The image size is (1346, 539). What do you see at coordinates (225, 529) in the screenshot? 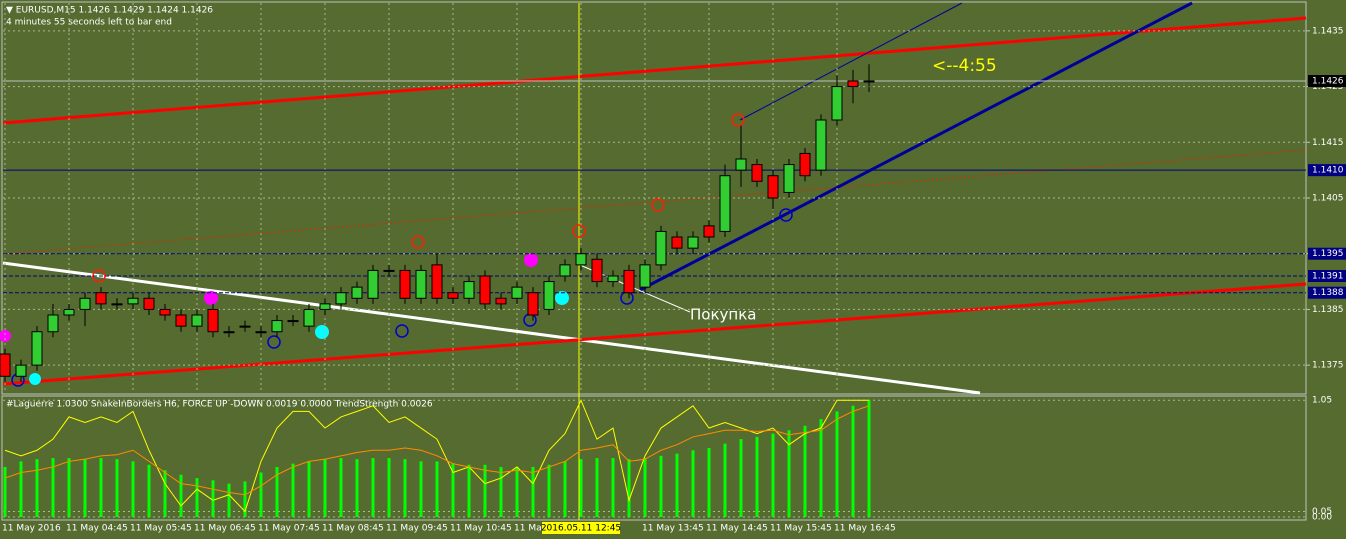
I see `x-tick-label: 11 May 06:45` at bounding box center [225, 529].